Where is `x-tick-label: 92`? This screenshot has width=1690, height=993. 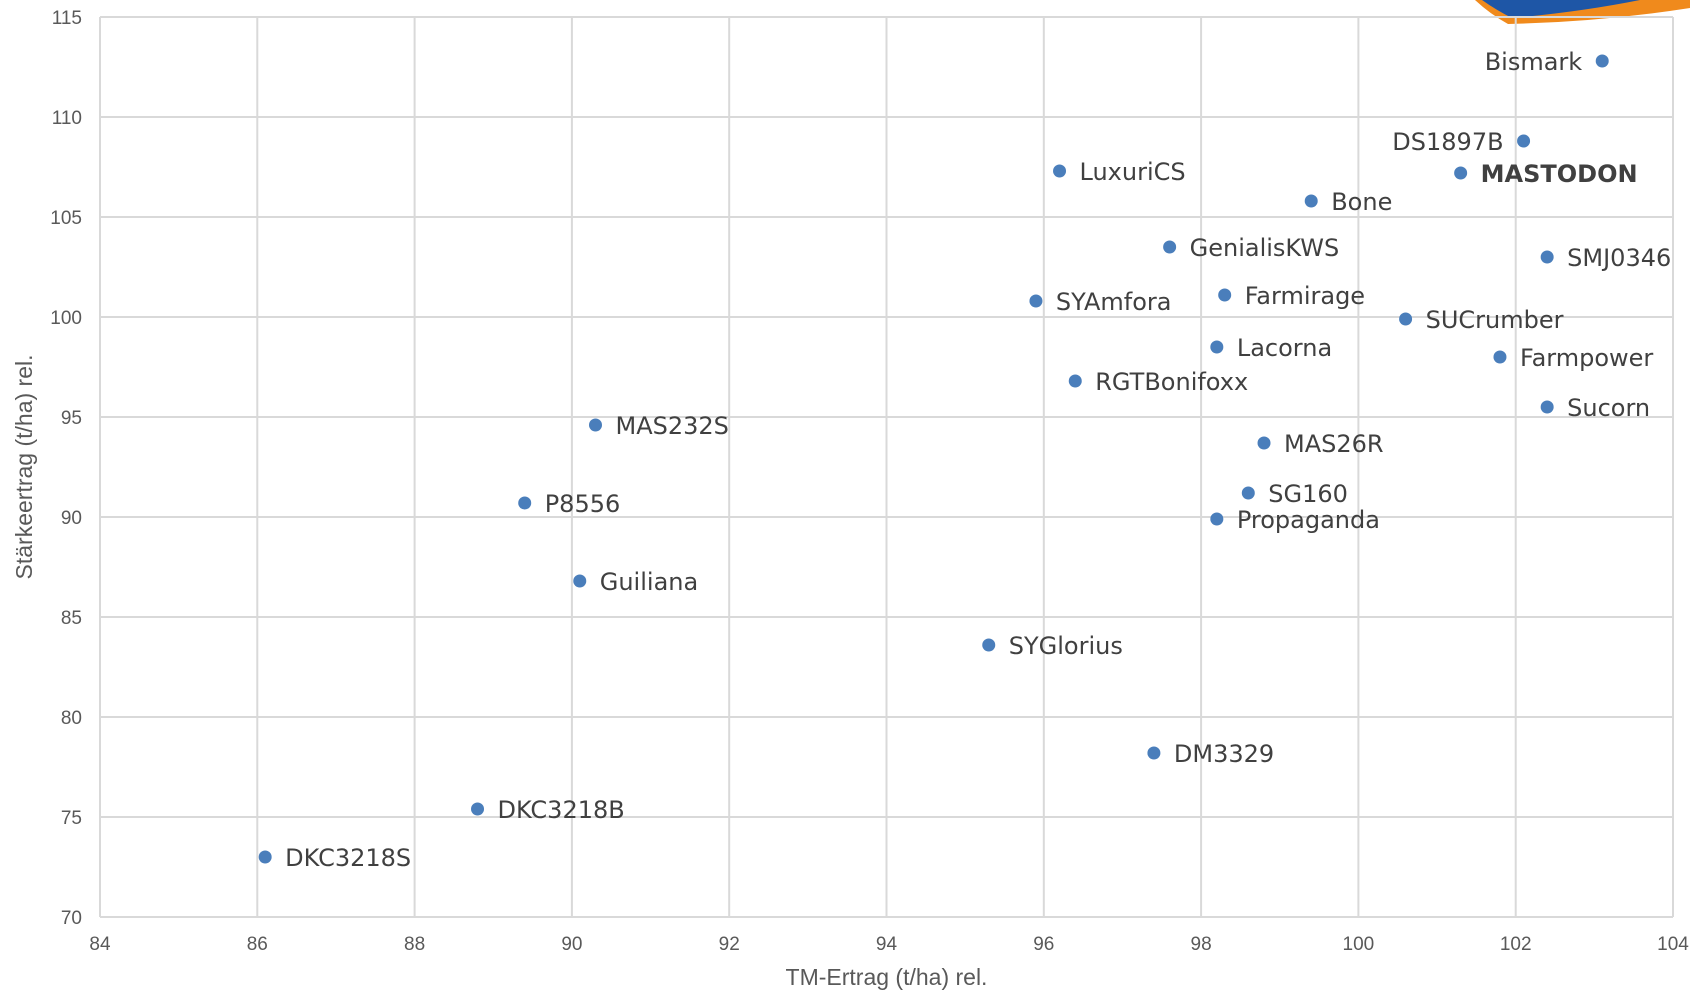 x-tick-label: 92 is located at coordinates (729, 944).